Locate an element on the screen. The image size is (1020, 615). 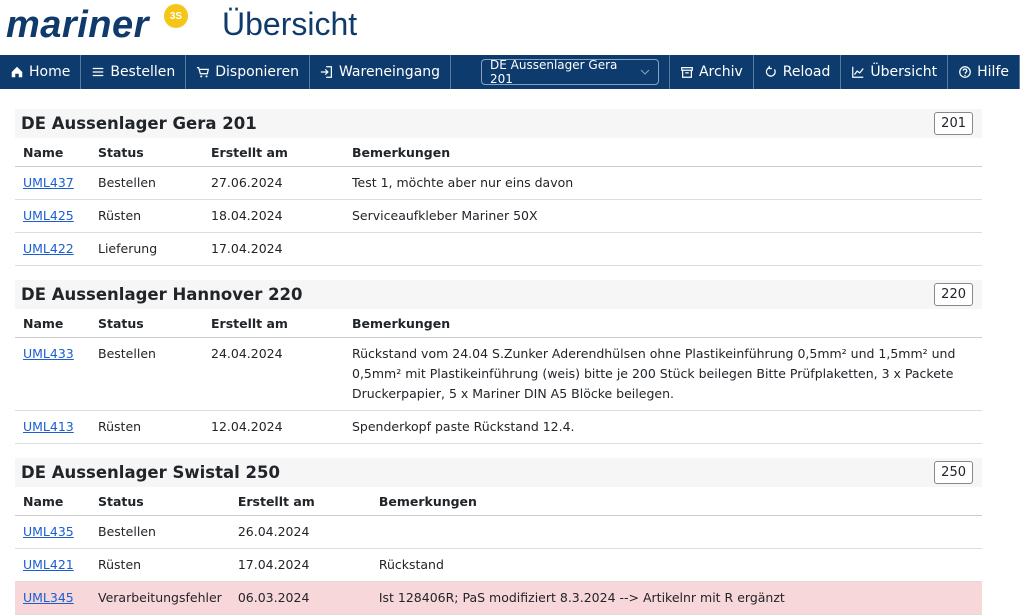
order-row: UML421 Rüsten 17.04.2024 Rückstand is located at coordinates (498, 565).